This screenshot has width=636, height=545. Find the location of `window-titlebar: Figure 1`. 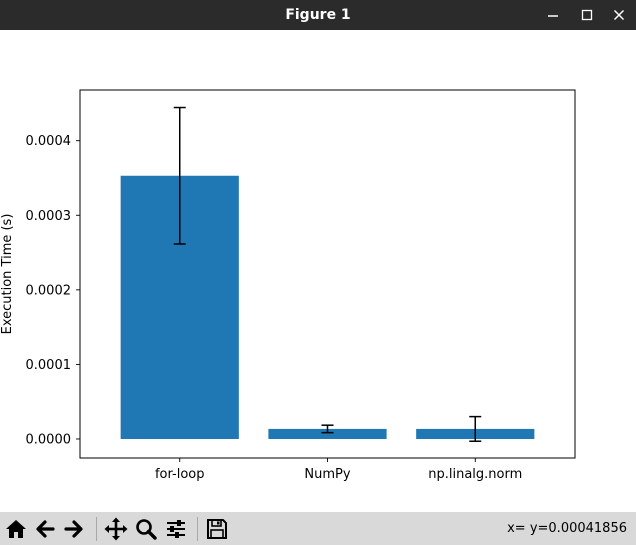

window-titlebar: Figure 1 is located at coordinates (318, 15).